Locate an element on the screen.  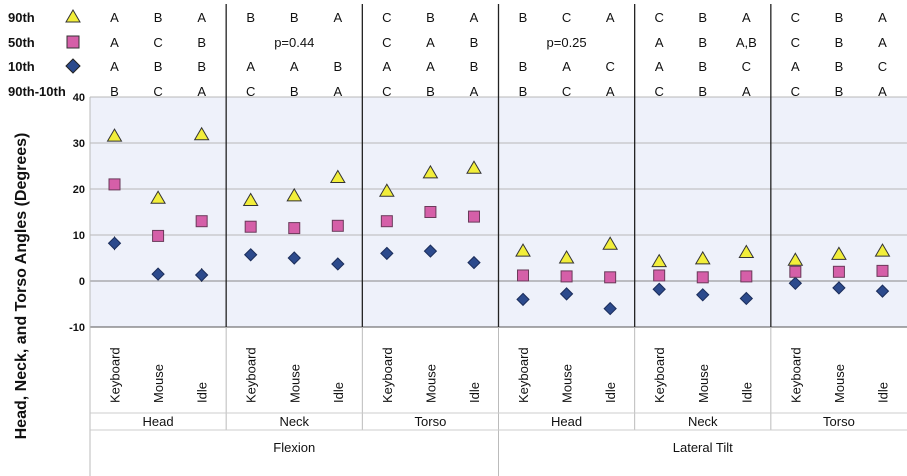
p-value-label: p=0.25 is located at coordinates (567, 42).